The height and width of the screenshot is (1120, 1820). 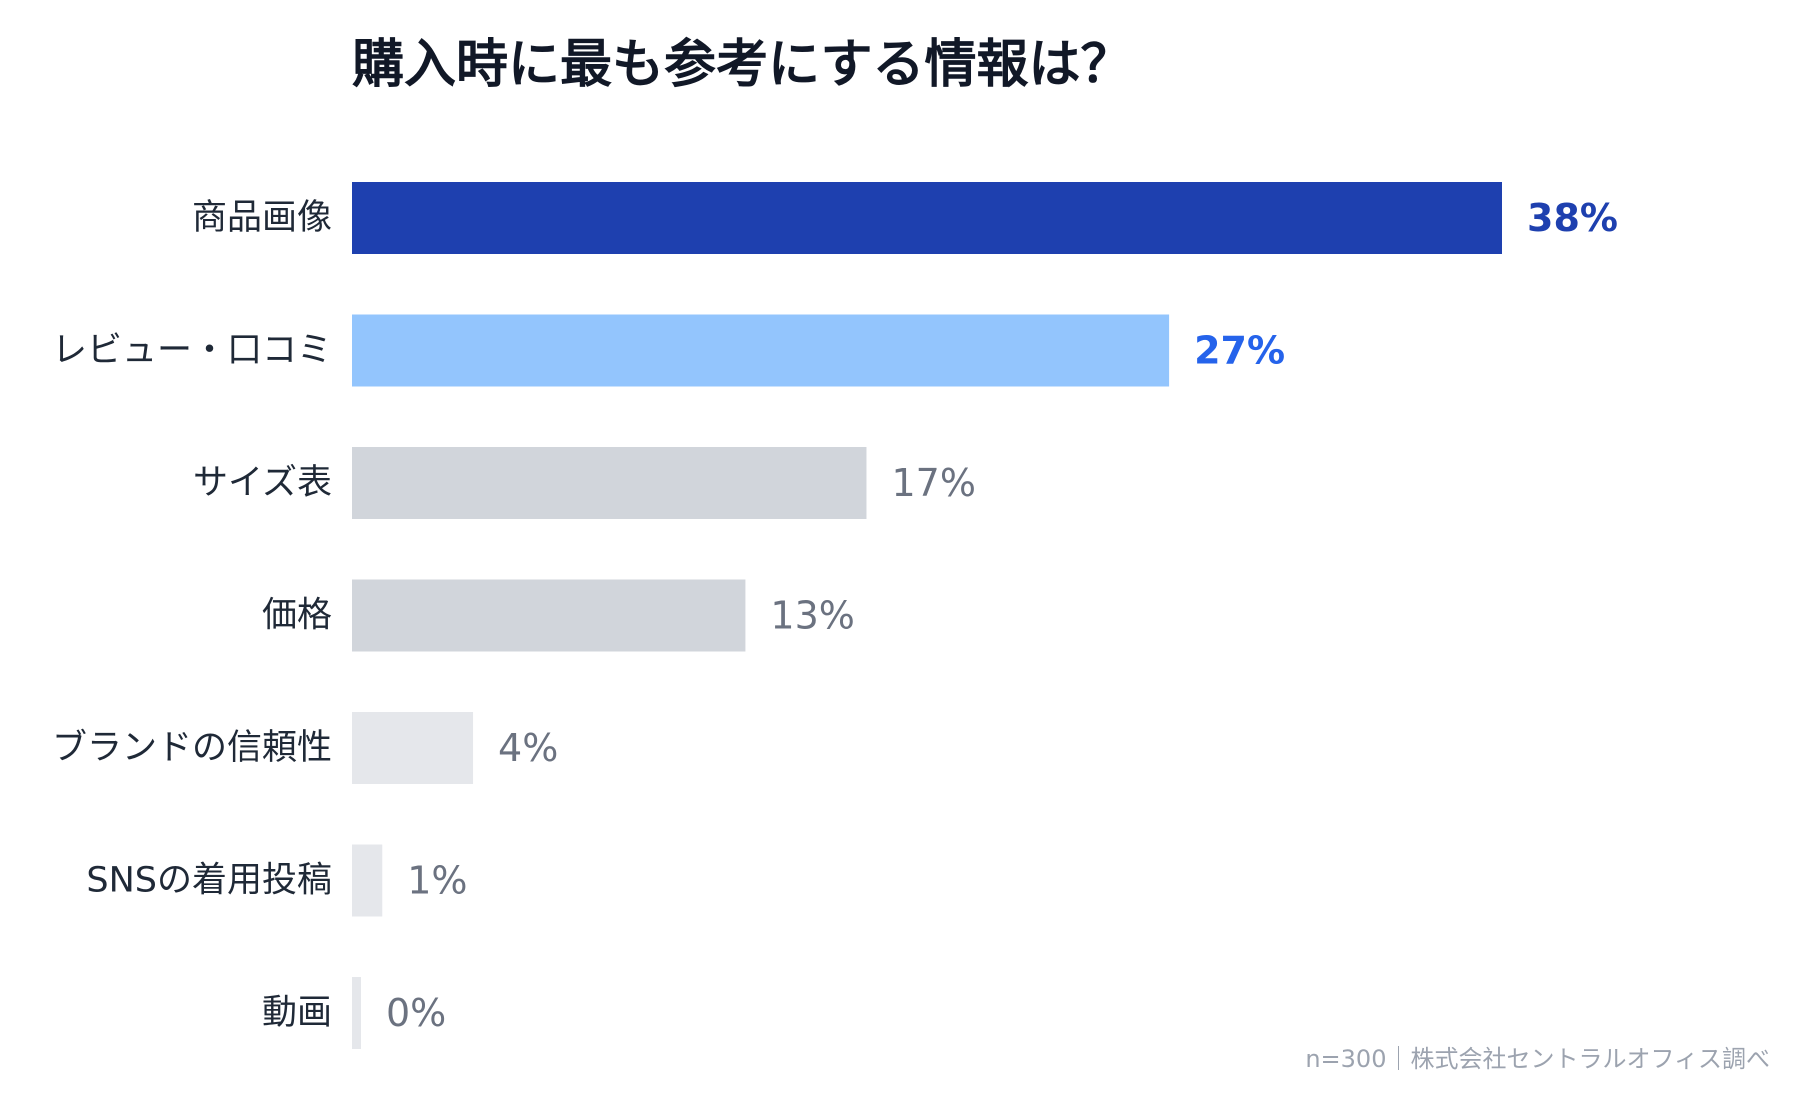 What do you see at coordinates (1572, 218) in the screenshot?
I see `value-label: 38%` at bounding box center [1572, 218].